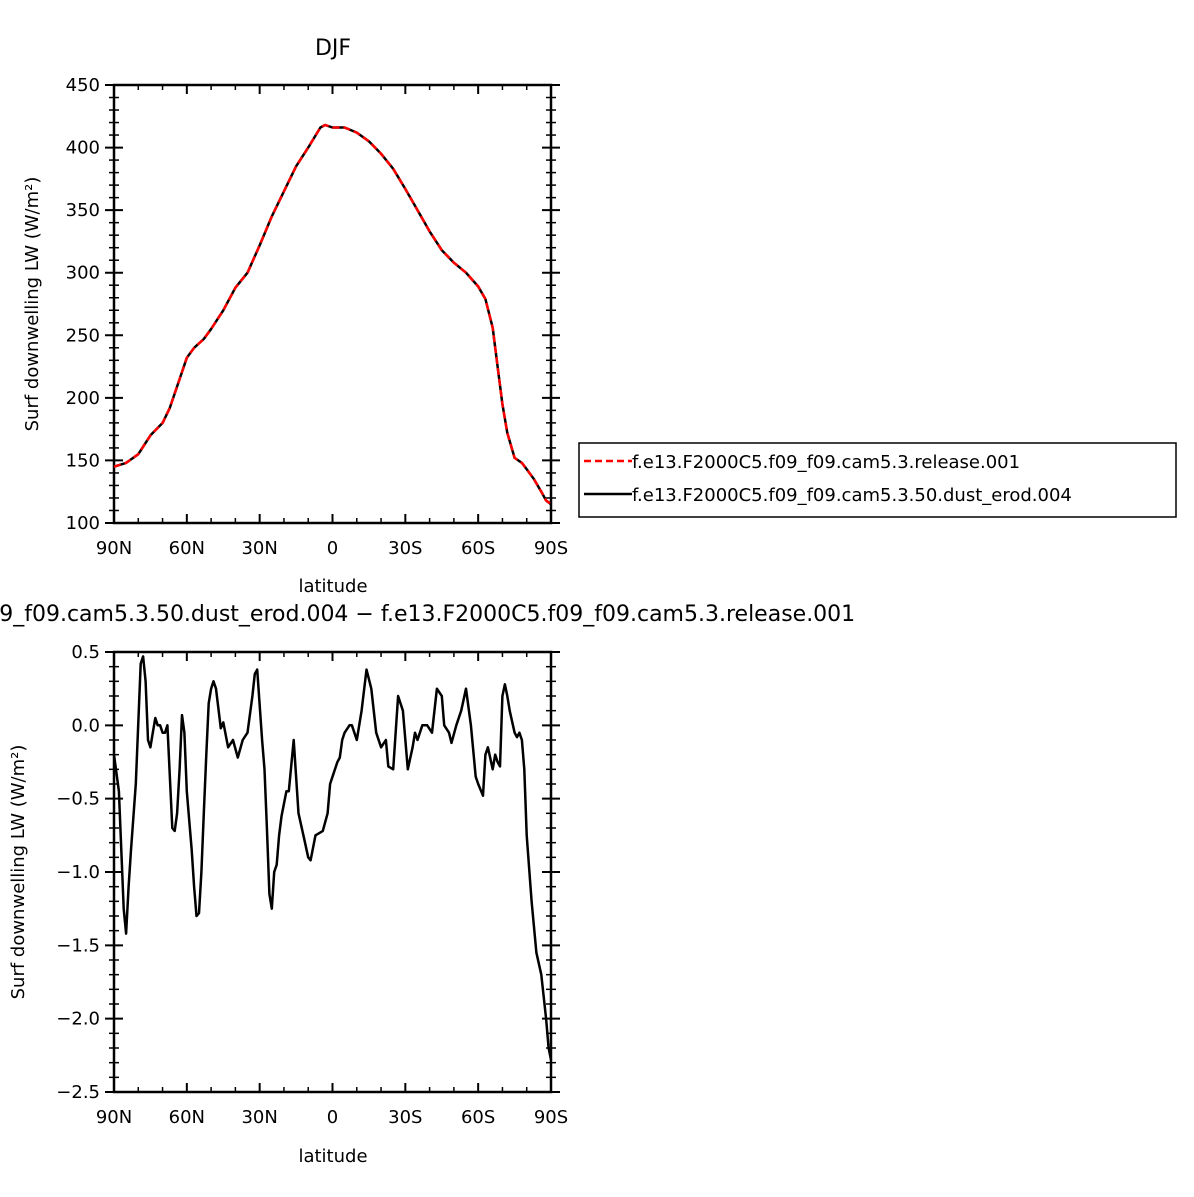 The width and height of the screenshot is (1194, 1197). I want to click on top-y-tick-label: 250, so click(83, 335).